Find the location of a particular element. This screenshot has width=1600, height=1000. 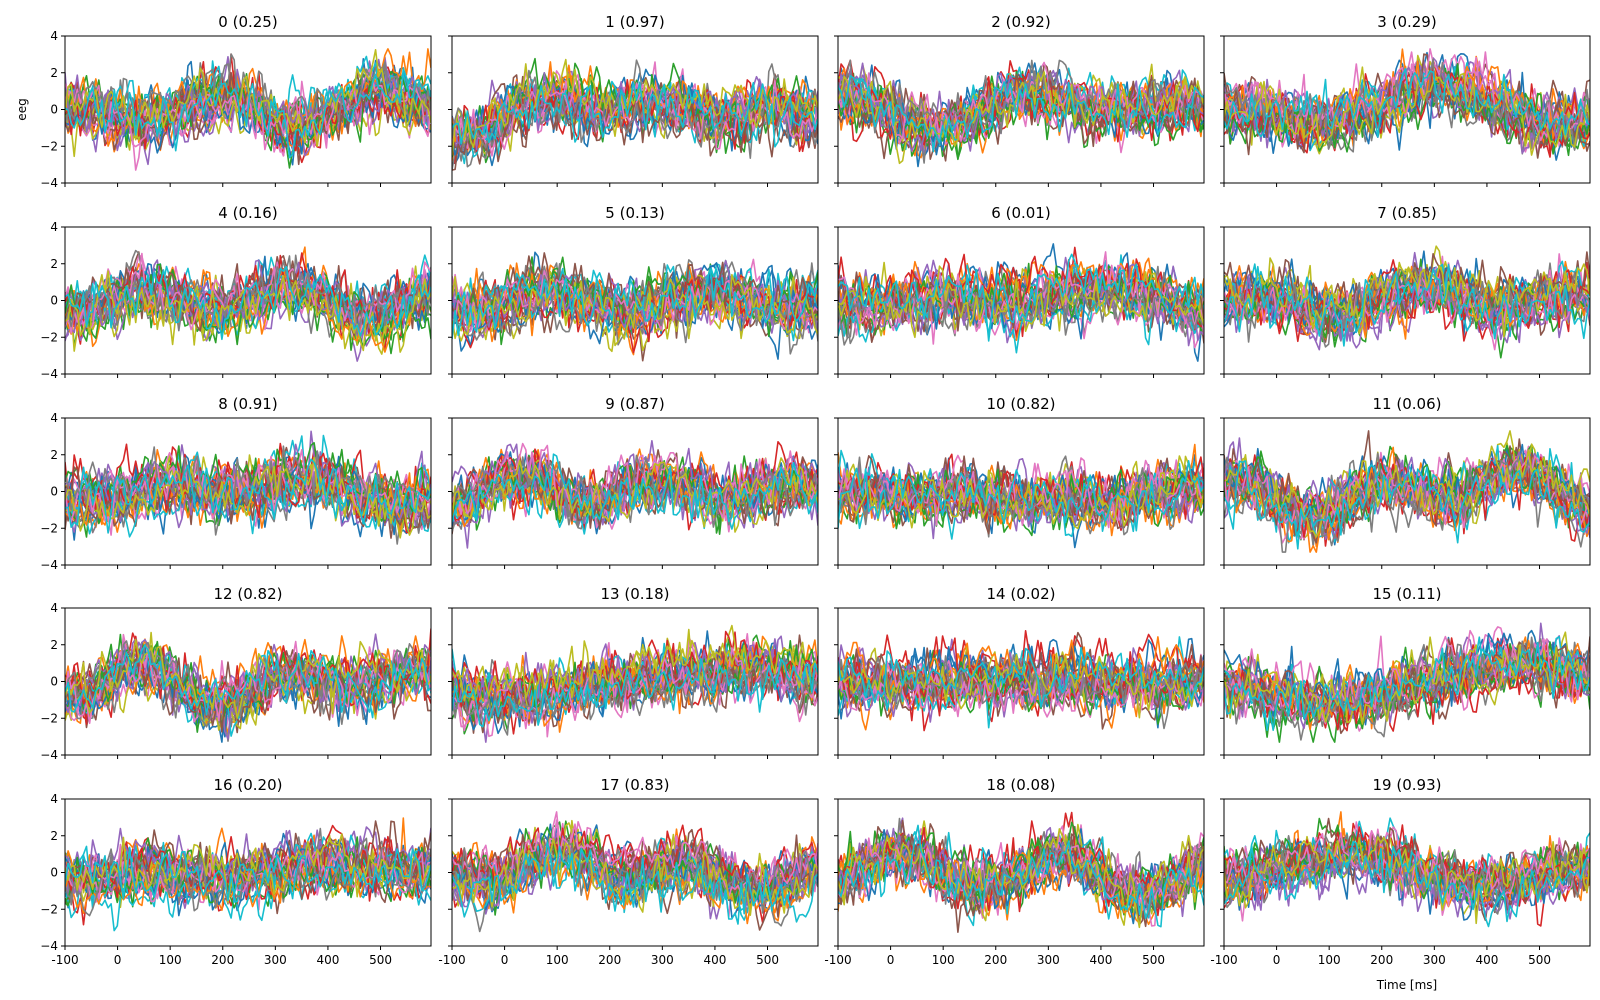

panel-14: 14 (0.02) is located at coordinates (1019, 672).